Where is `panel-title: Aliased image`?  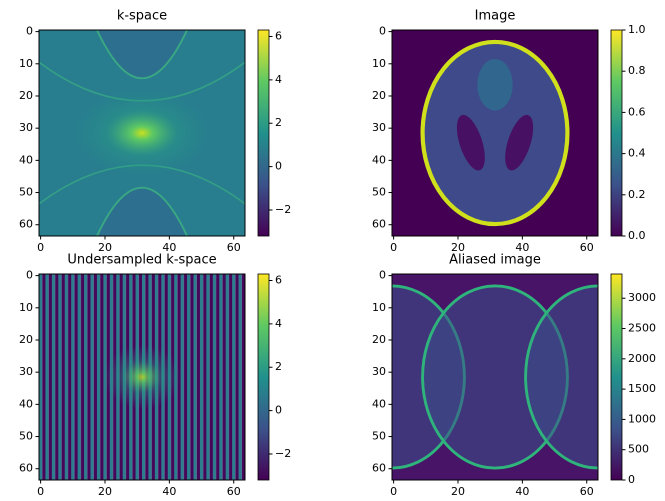 panel-title: Aliased image is located at coordinates (495, 260).